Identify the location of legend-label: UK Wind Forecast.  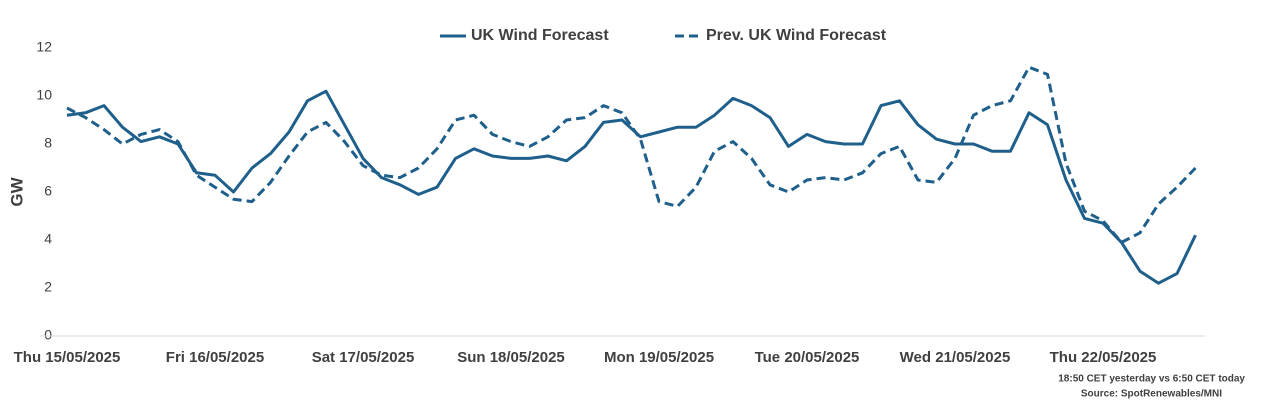
(540, 35).